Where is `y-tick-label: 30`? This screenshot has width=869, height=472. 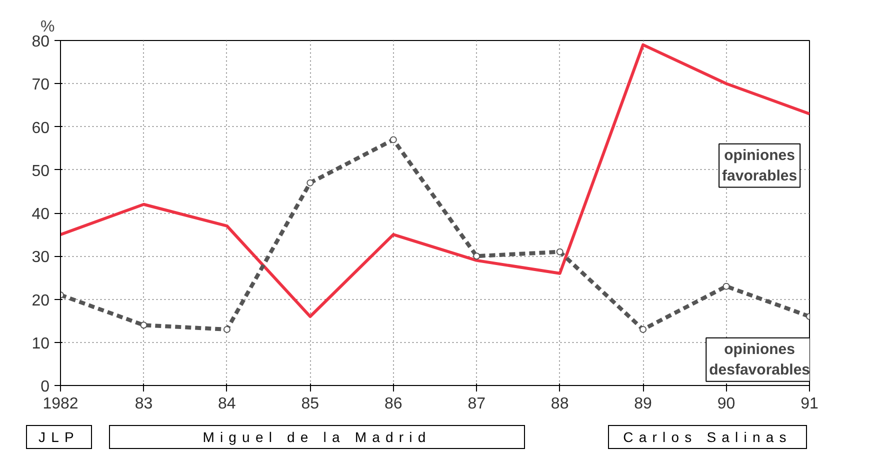 y-tick-label: 30 is located at coordinates (41, 257).